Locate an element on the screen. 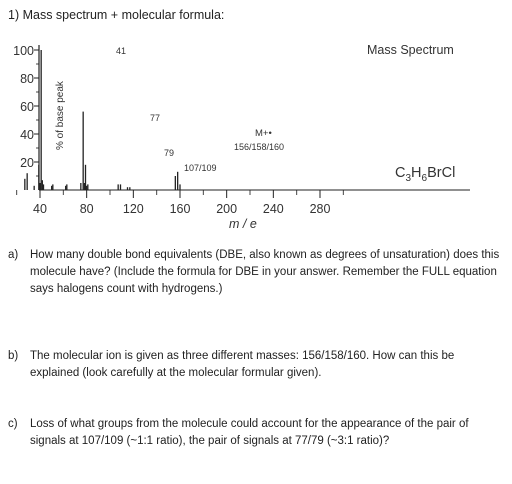  molecular-ion-label: M+• is located at coordinates (263, 133).